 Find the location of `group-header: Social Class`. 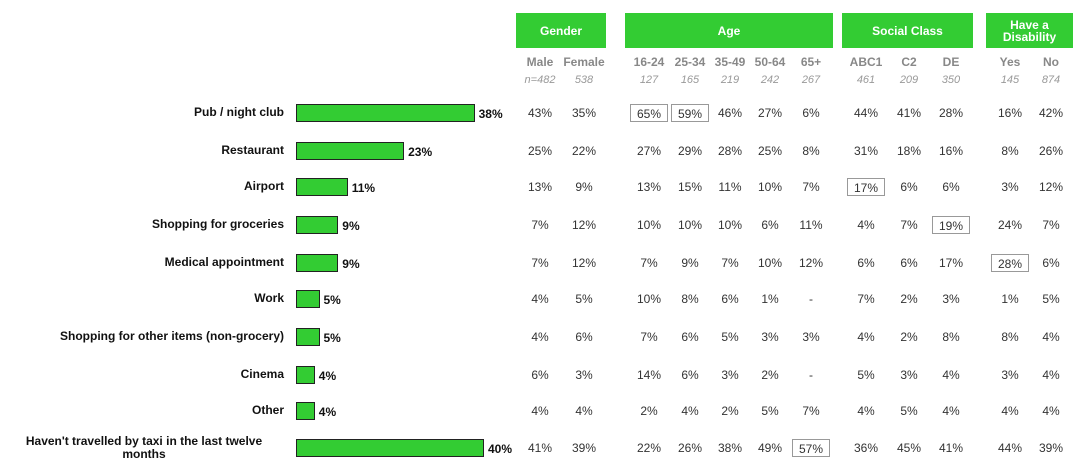

group-header: Social Class is located at coordinates (907, 30).